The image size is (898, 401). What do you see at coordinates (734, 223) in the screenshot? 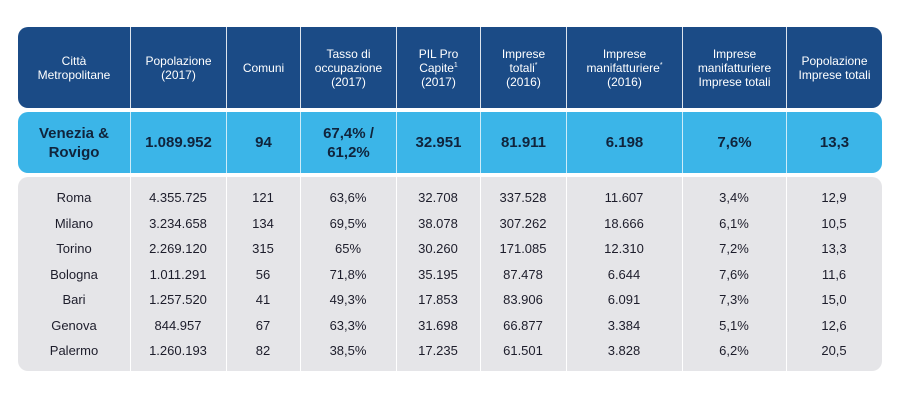
I see `cell-ratio-manif: 6,1%` at bounding box center [734, 223].